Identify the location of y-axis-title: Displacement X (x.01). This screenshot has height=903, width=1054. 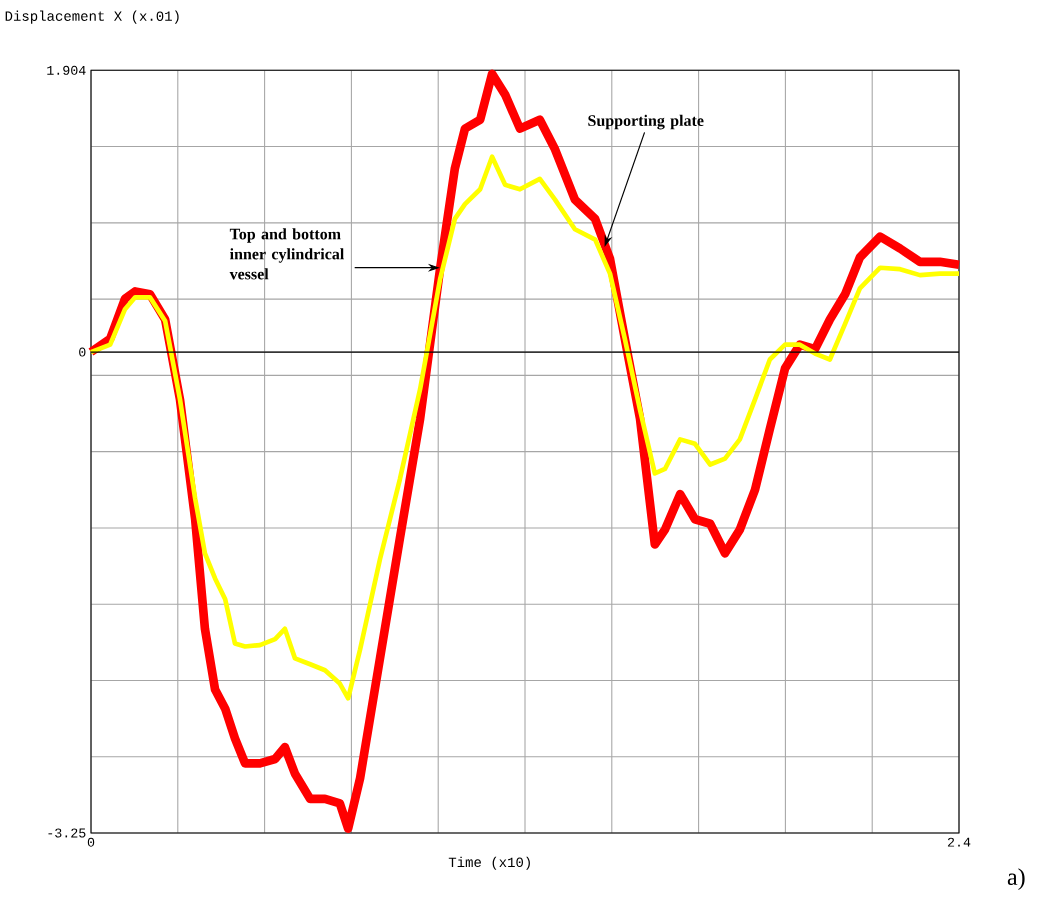
(92, 17).